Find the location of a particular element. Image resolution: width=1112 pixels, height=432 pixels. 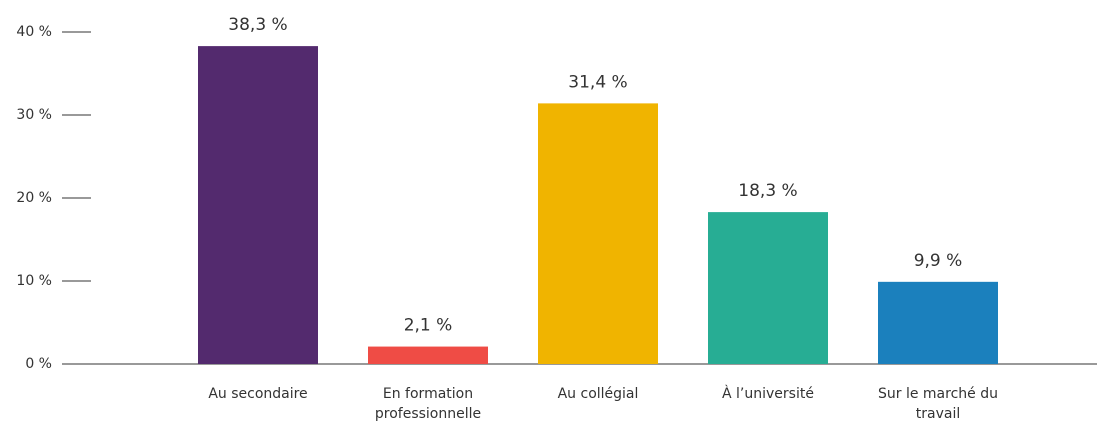

x-tick-label: Sur le marché du travail is located at coordinates (938, 404).